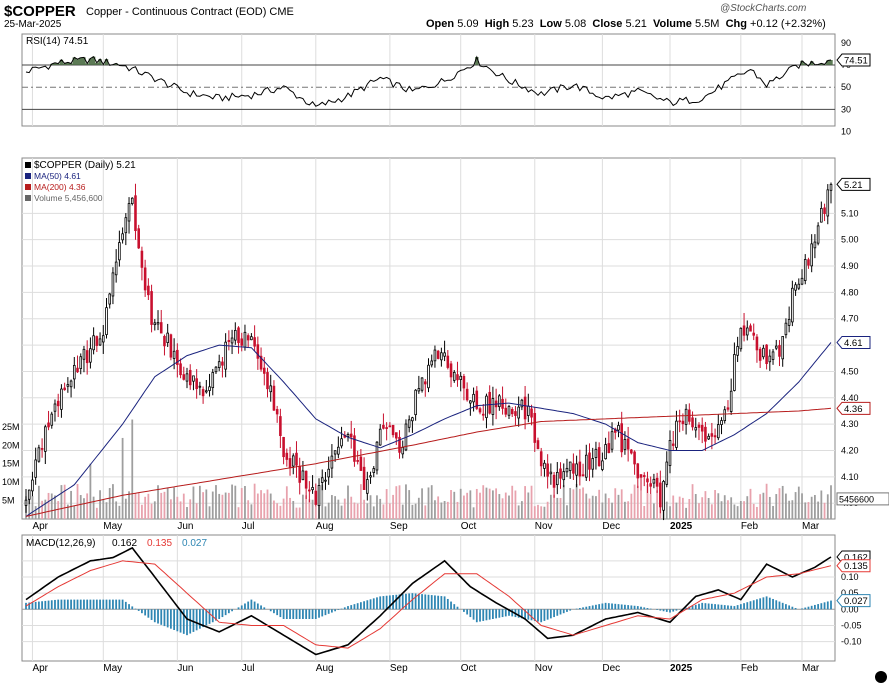 The width and height of the screenshot is (889, 686). What do you see at coordinates (57, 176) in the screenshot?
I see `price-legend-1: MA(50) 4.61` at bounding box center [57, 176].